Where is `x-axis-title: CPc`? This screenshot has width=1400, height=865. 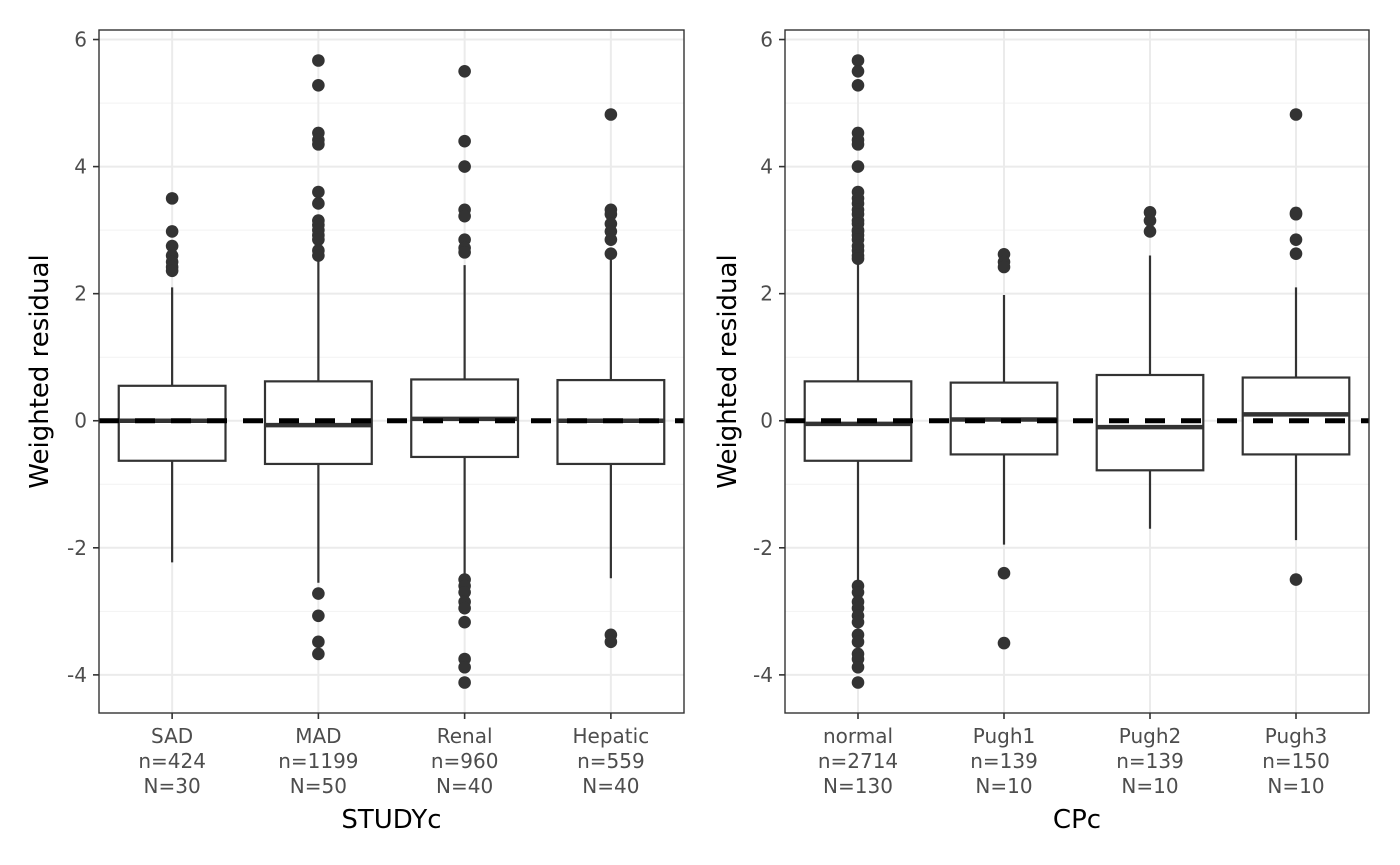 x-axis-title: CPc is located at coordinates (1077, 820).